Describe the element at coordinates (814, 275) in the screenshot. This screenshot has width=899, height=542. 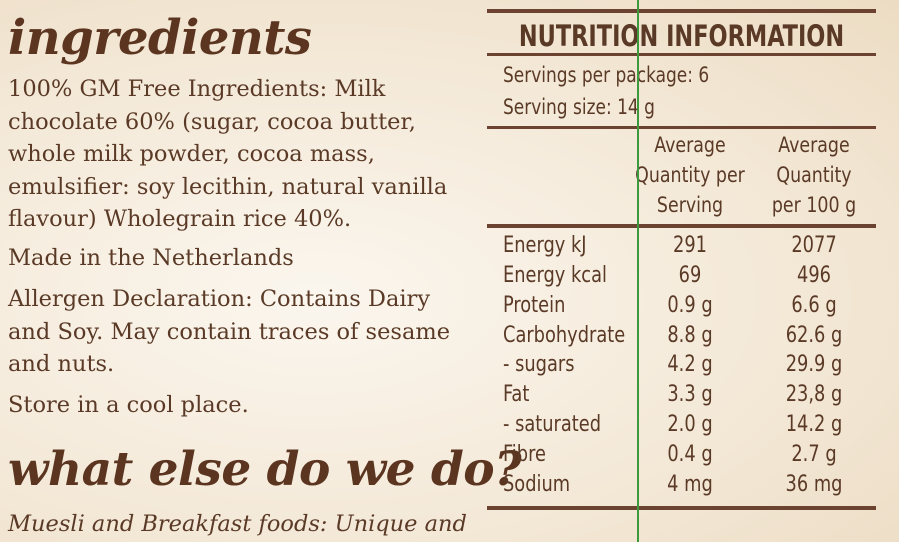
I see `per-100g-value: 496` at that location.